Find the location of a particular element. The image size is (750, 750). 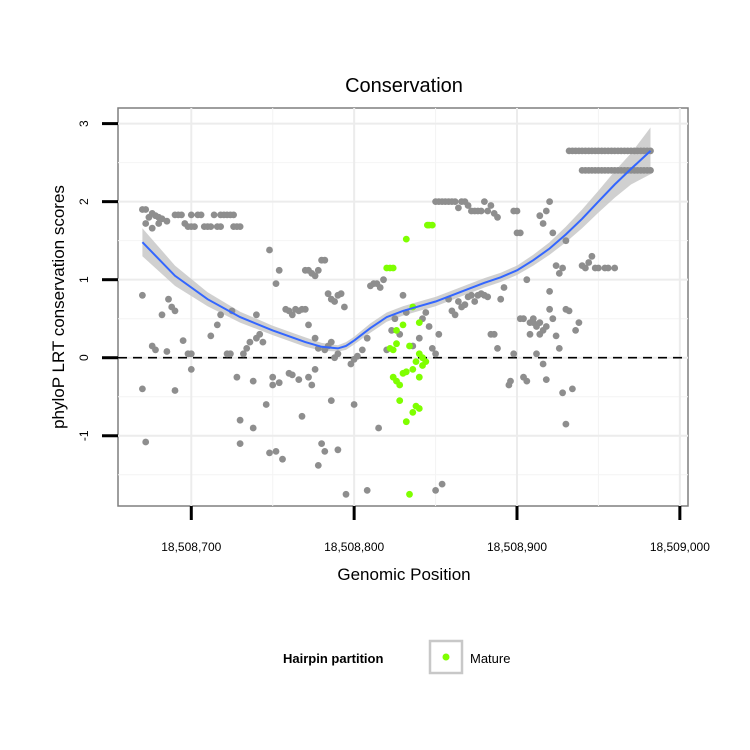

y-tick-label: 0 is located at coordinates (84, 357).